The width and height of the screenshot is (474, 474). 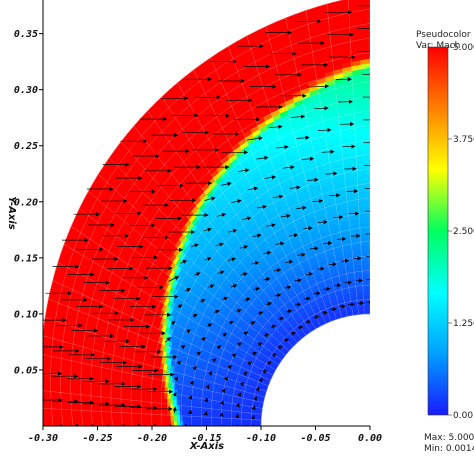 What do you see at coordinates (26, 370) in the screenshot?
I see `y-tick-label: 0.05` at bounding box center [26, 370].